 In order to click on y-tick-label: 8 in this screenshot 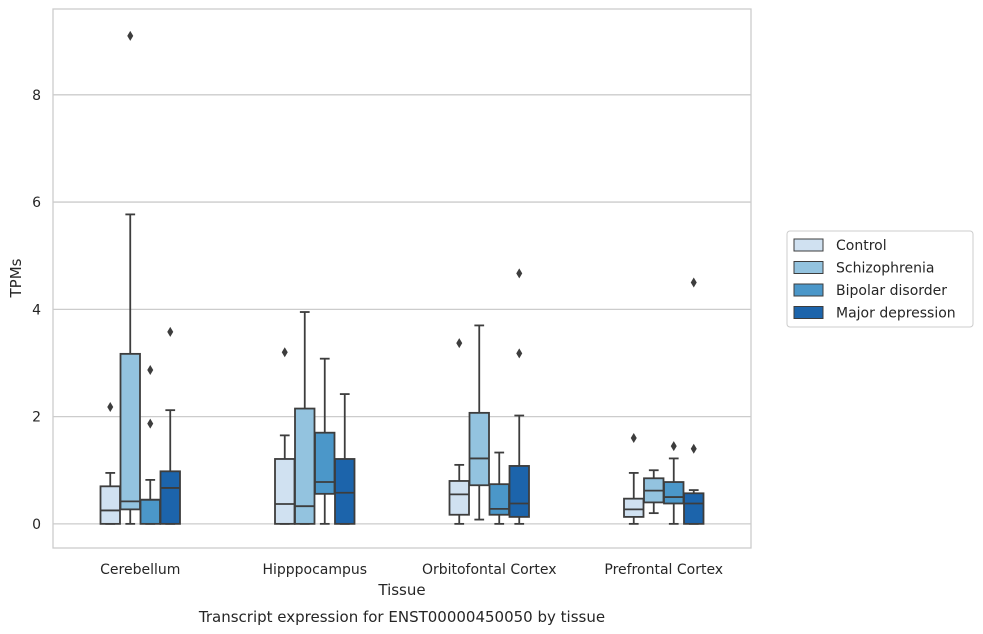, I will do `click(36, 96)`.